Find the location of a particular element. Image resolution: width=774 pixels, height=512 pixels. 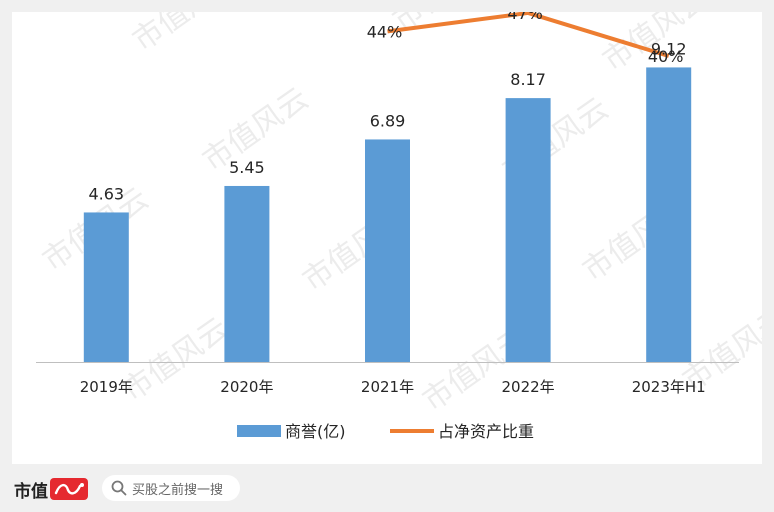

legend-label-goodwill: 商誉(亿) is located at coordinates (315, 431).